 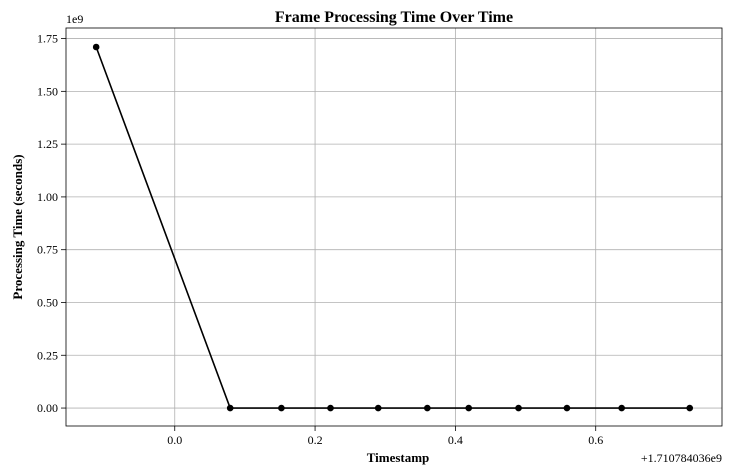 I want to click on x-axis-label: Timestamp, so click(x=398, y=457).